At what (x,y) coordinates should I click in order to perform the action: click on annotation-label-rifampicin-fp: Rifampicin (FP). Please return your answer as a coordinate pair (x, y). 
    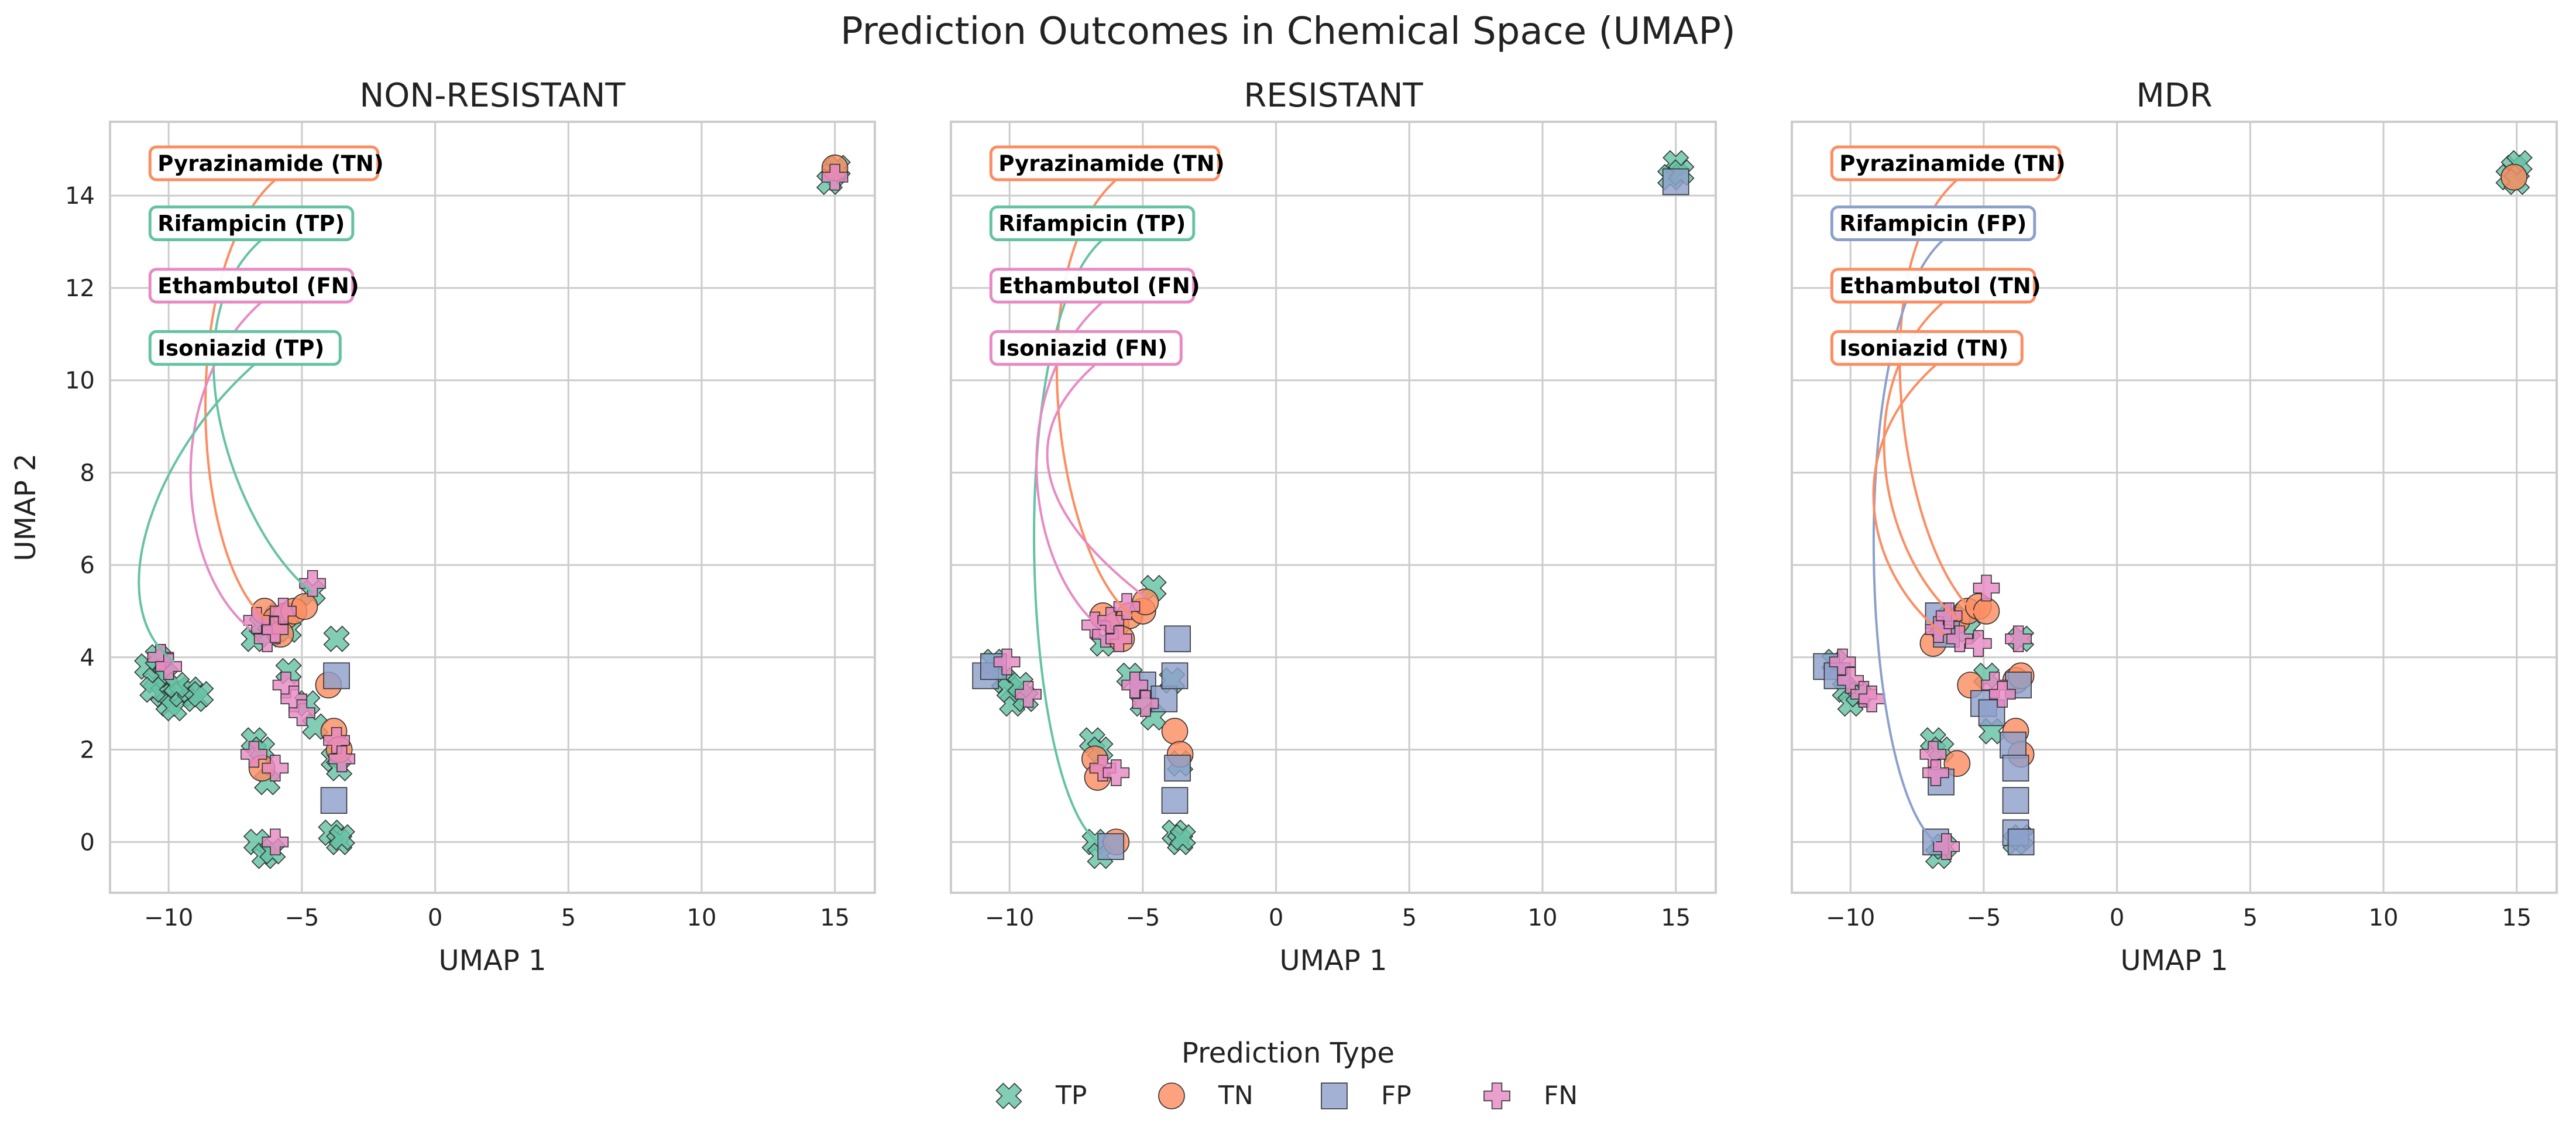
    Looking at the image, I should click on (1933, 223).